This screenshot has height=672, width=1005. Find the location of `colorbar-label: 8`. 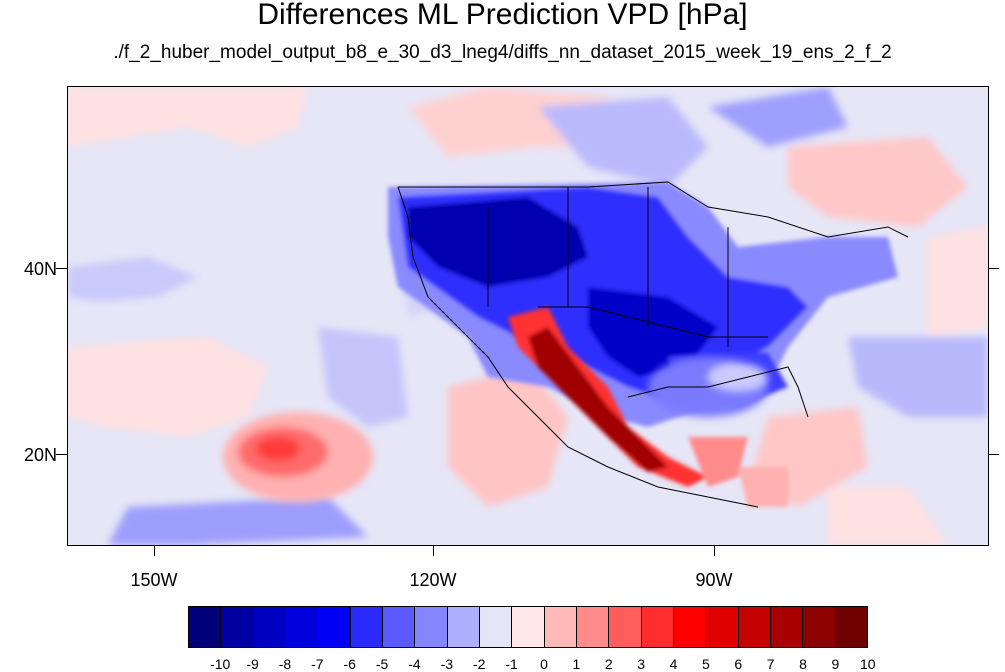

colorbar-label: 8 is located at coordinates (803, 664).